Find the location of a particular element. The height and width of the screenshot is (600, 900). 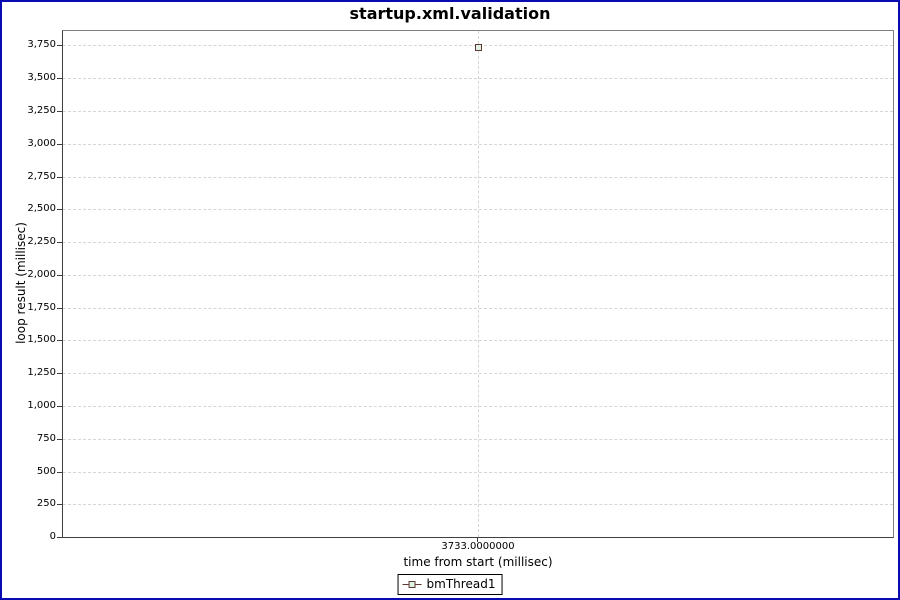

y-tick-label: 3,500 is located at coordinates (41, 78).